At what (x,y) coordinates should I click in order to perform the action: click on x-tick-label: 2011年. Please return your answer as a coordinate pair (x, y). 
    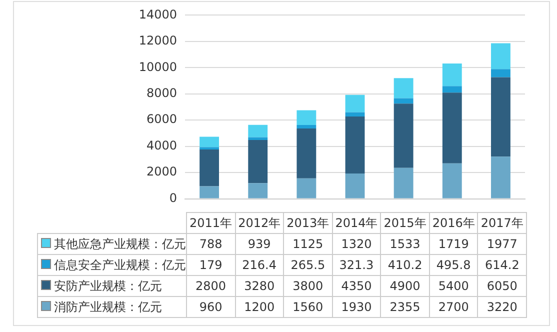
    Looking at the image, I should click on (211, 223).